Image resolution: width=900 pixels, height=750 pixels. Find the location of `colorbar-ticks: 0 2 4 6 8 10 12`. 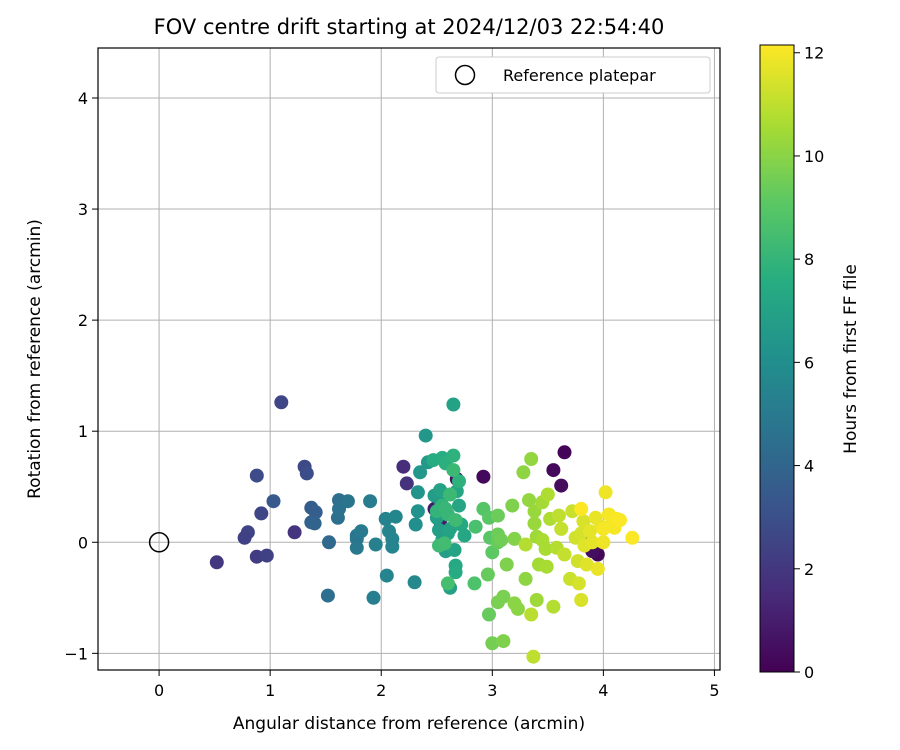

colorbar-ticks: 0 2 4 6 8 10 12 is located at coordinates (809, 363).